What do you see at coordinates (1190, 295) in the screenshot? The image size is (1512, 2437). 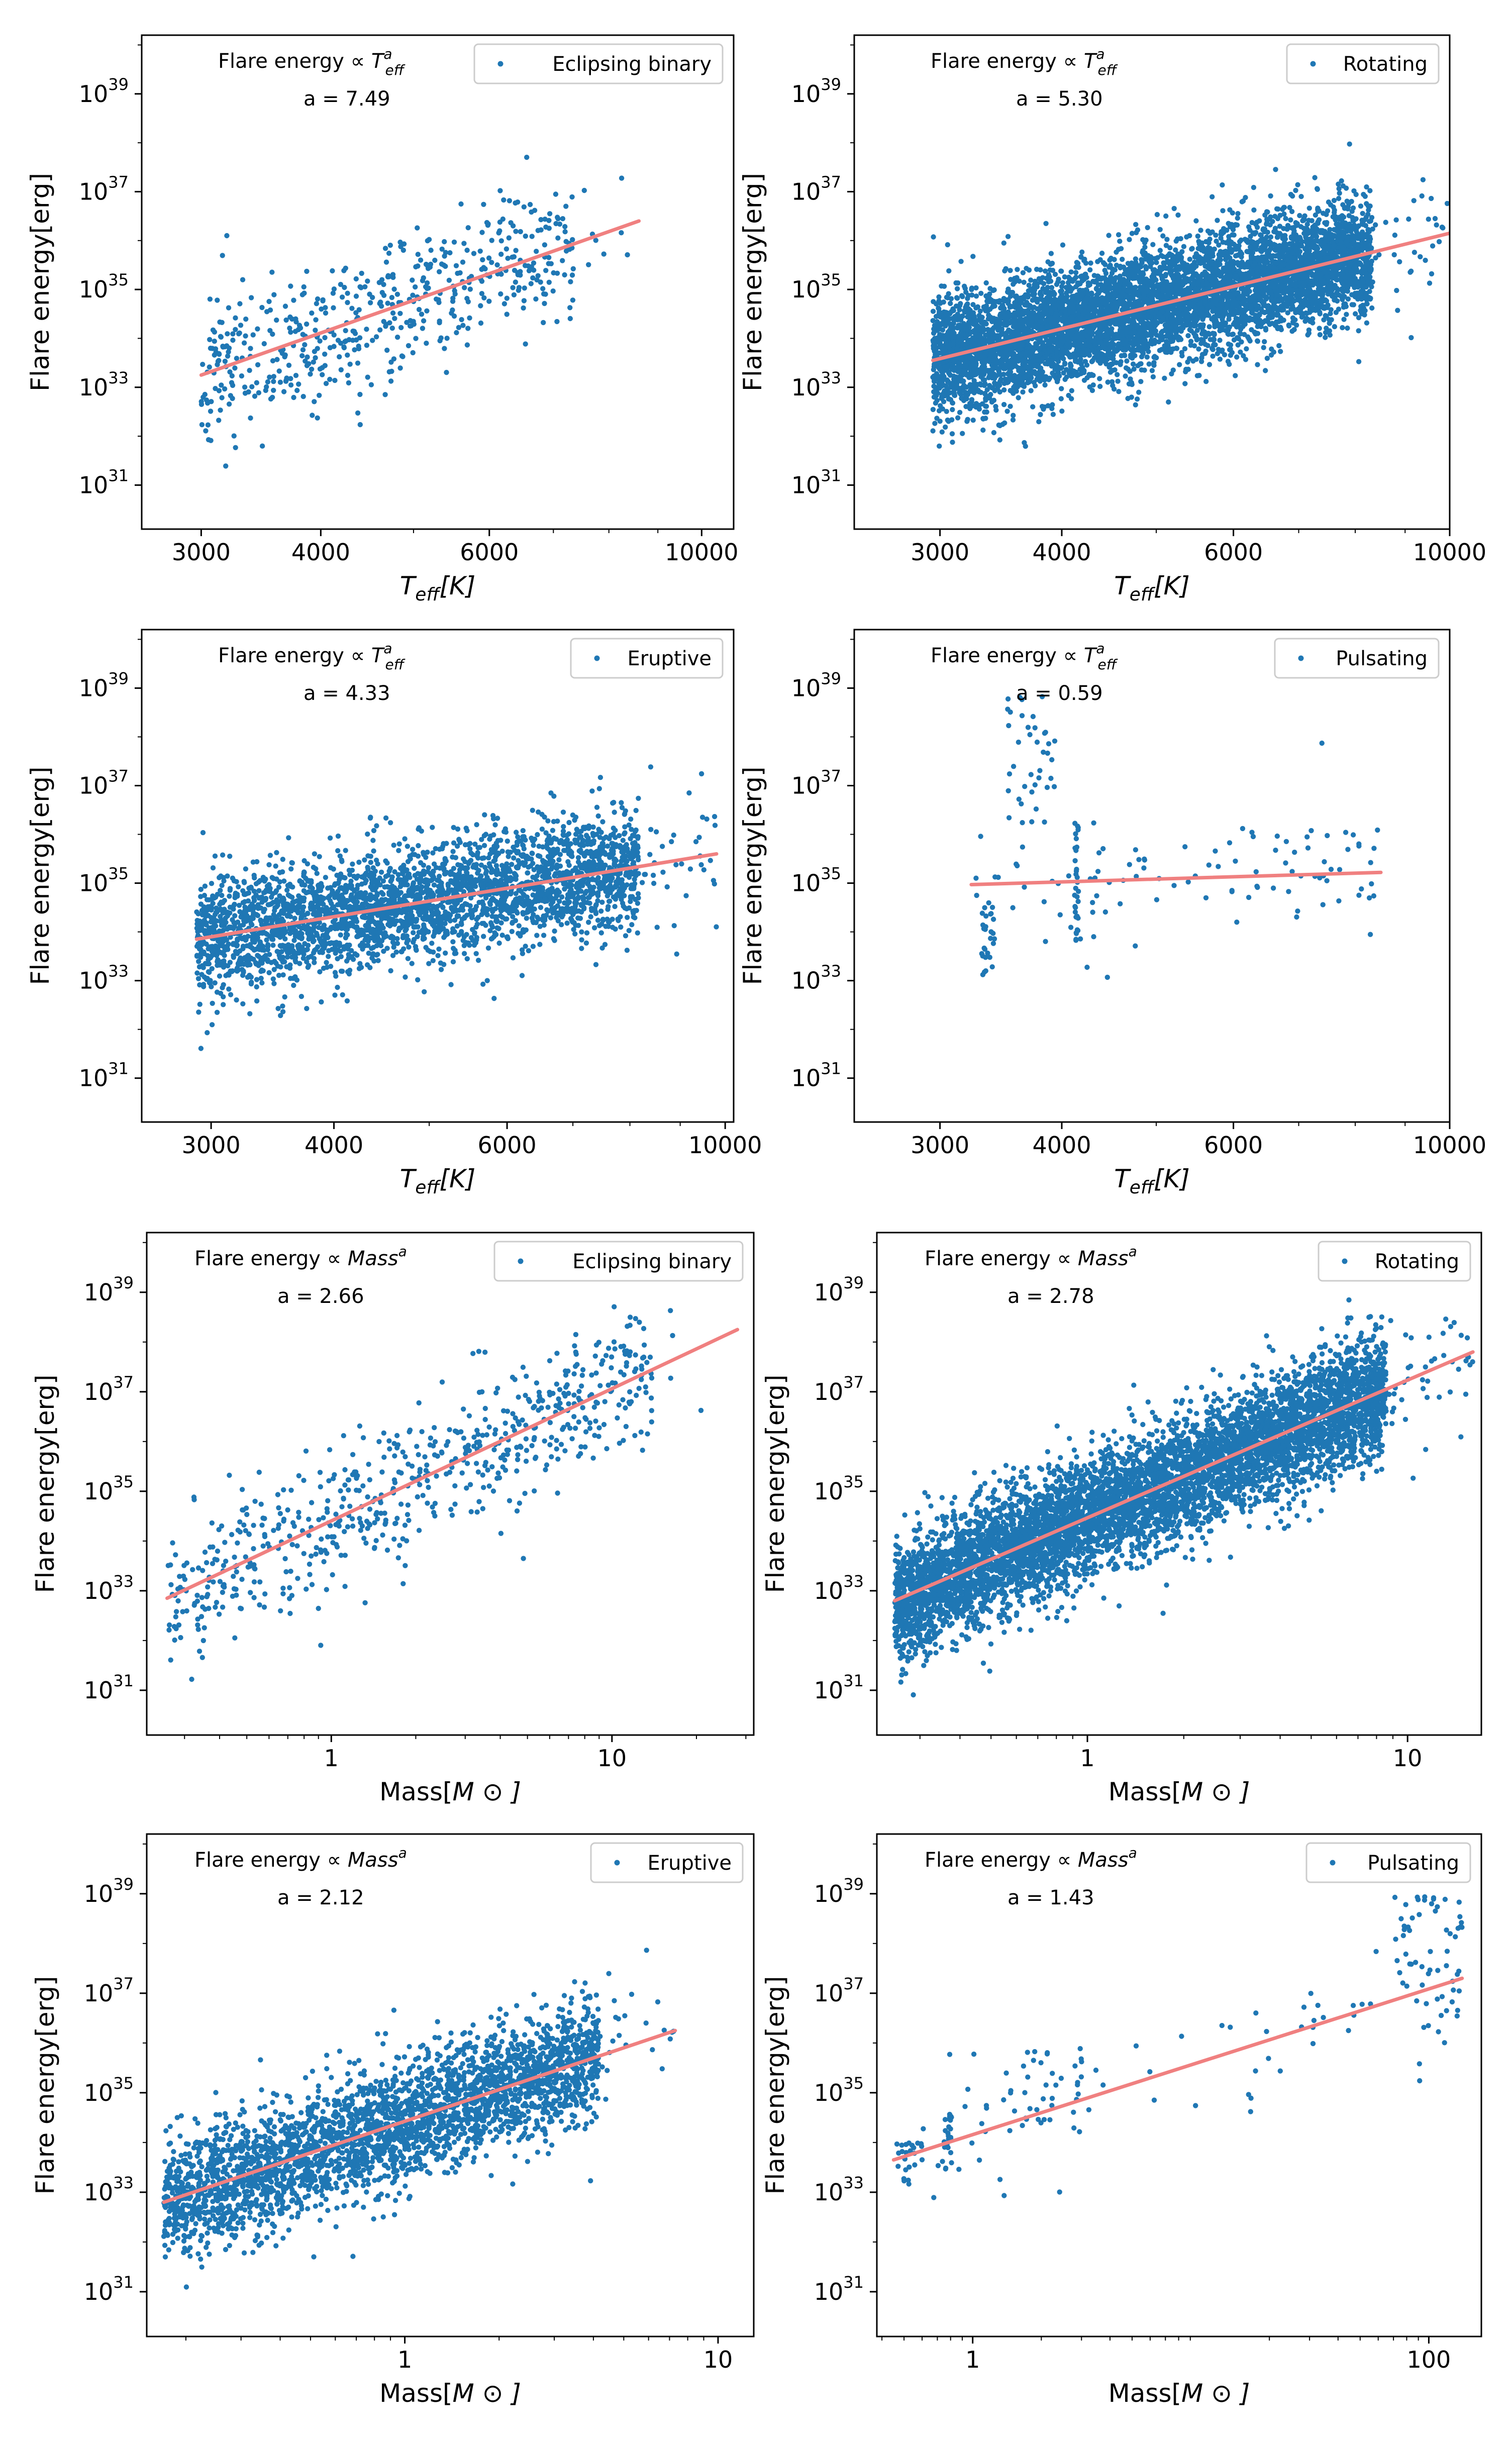 I see `scatter-points` at bounding box center [1190, 295].